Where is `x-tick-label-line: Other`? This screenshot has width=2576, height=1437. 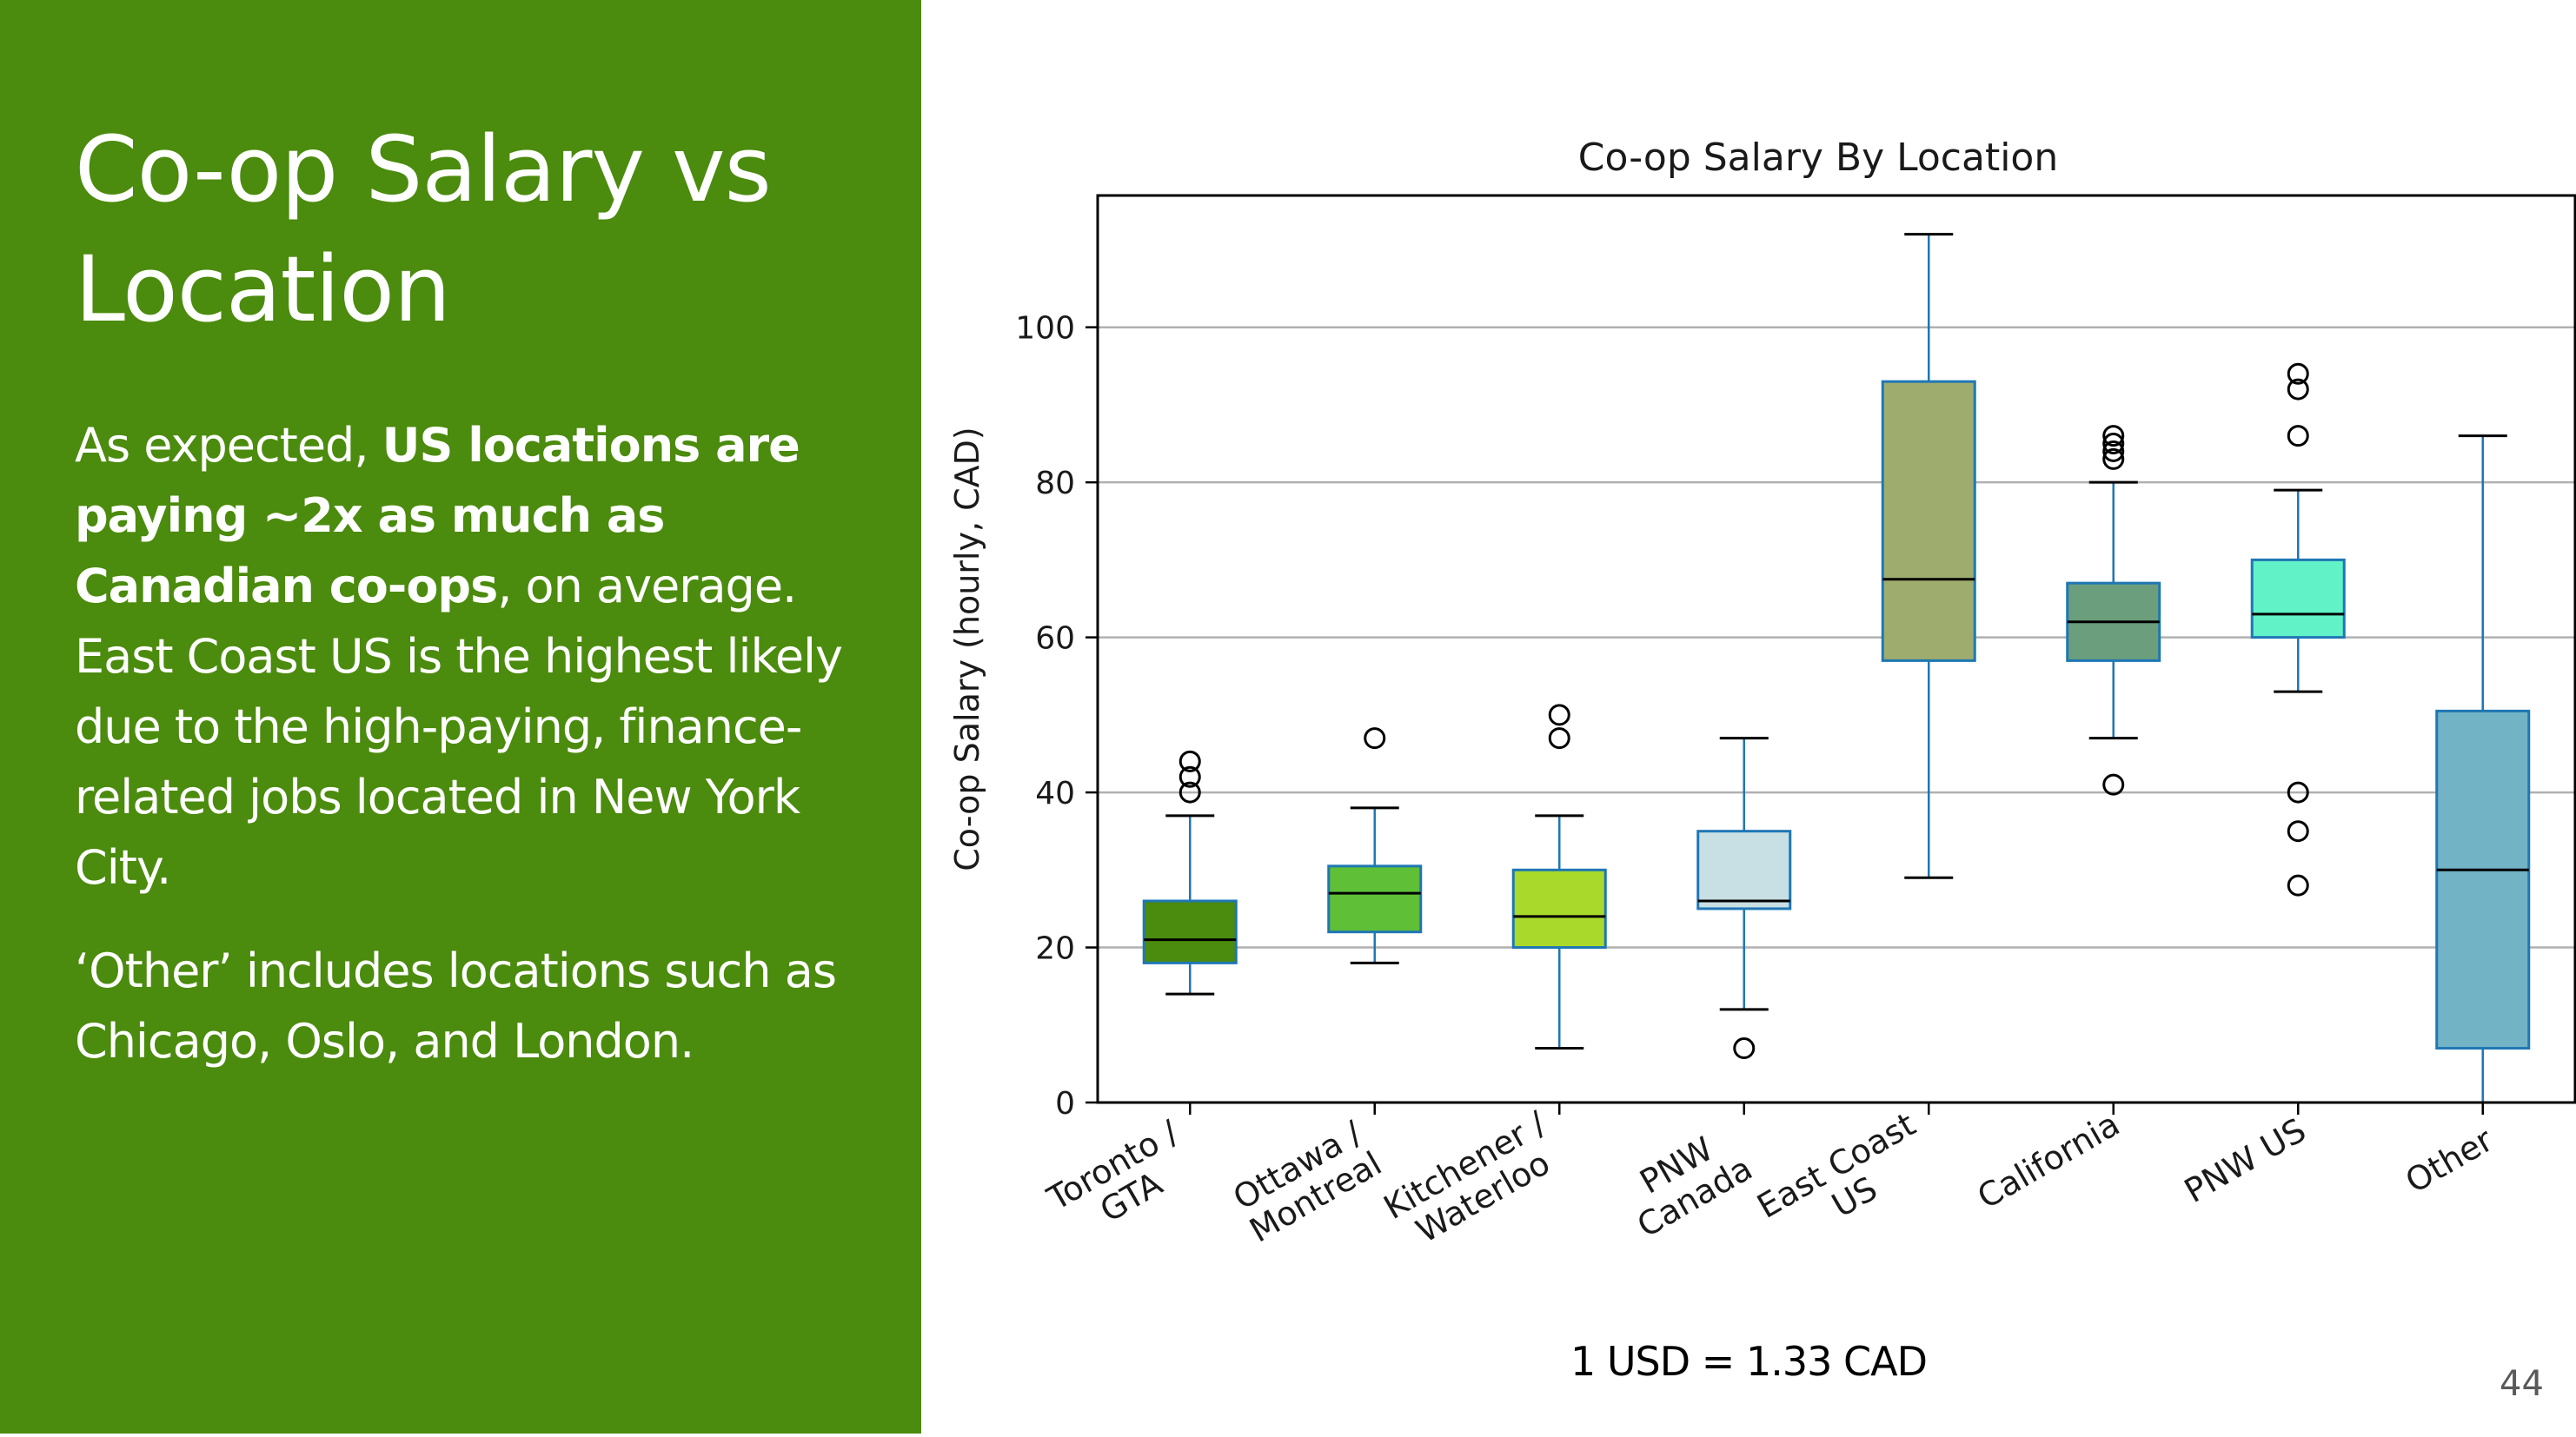 x-tick-label-line: Other is located at coordinates (2449, 1161).